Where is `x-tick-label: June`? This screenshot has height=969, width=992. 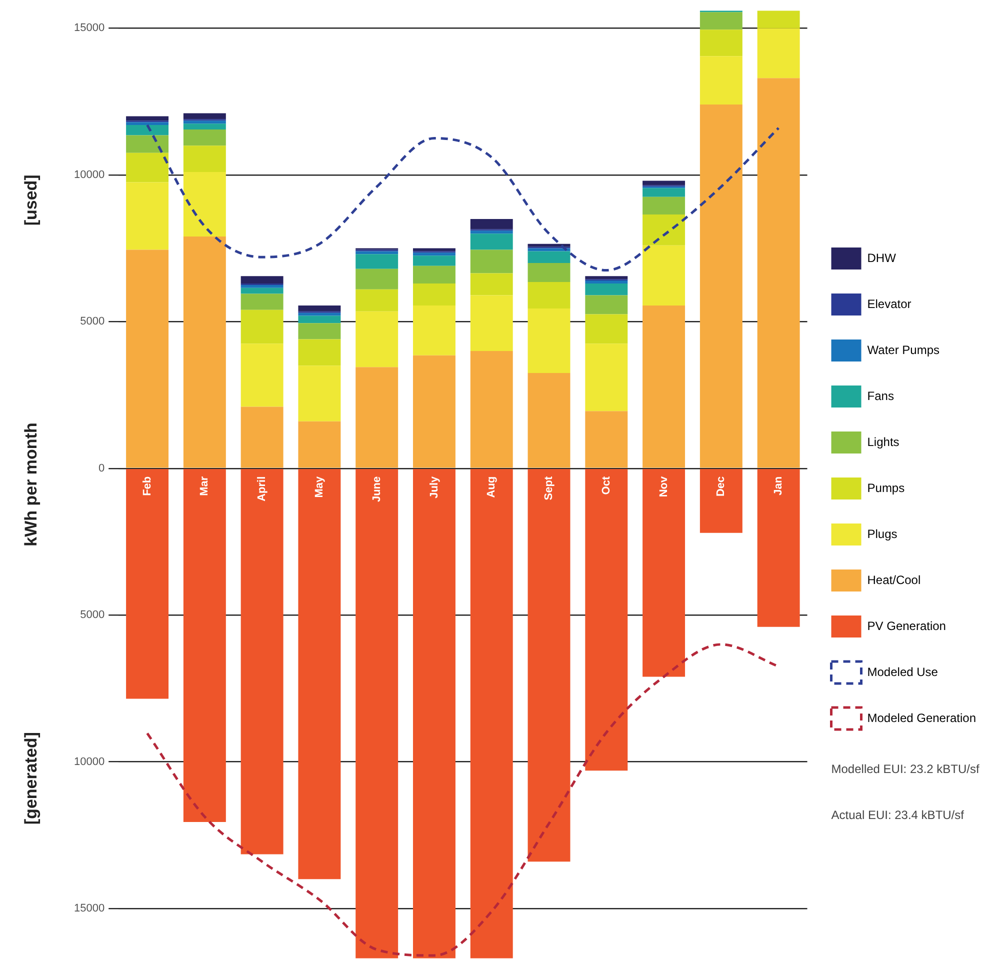
x-tick-label: June is located at coordinates (376, 489).